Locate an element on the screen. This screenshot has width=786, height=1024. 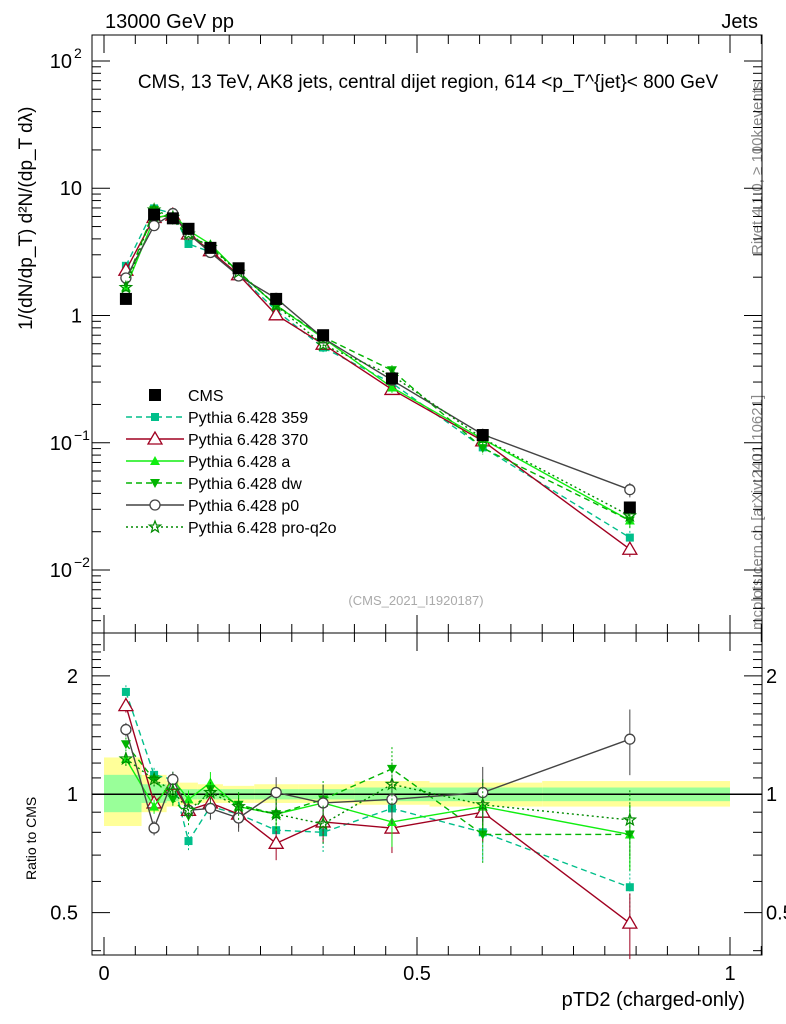
ratio-tick-label-right: 0.5 is located at coordinates (776, 914).